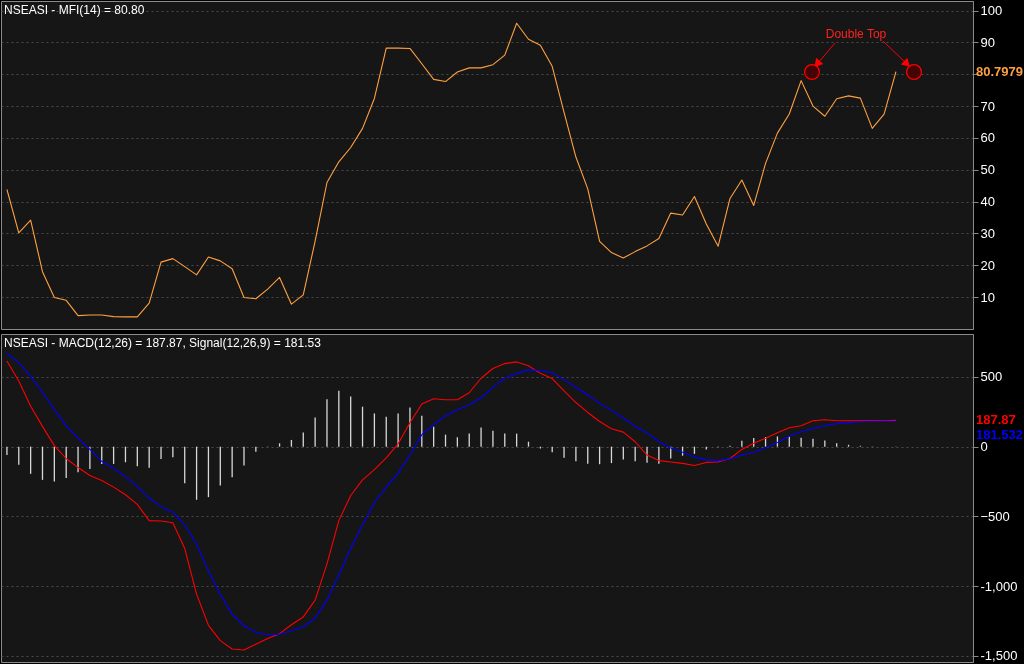 The width and height of the screenshot is (1036, 672). I want to click on y-tick-label: -1,500, so click(999, 656).